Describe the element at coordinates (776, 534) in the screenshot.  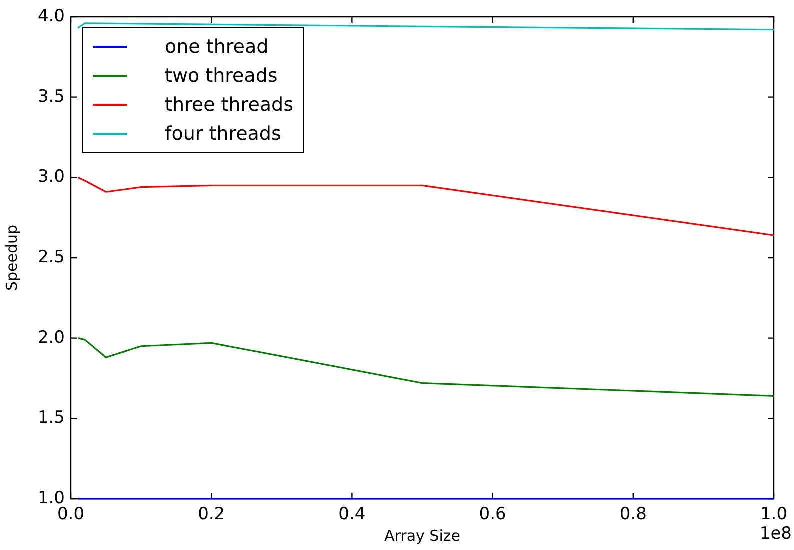
I see `text: 1e8` at that location.